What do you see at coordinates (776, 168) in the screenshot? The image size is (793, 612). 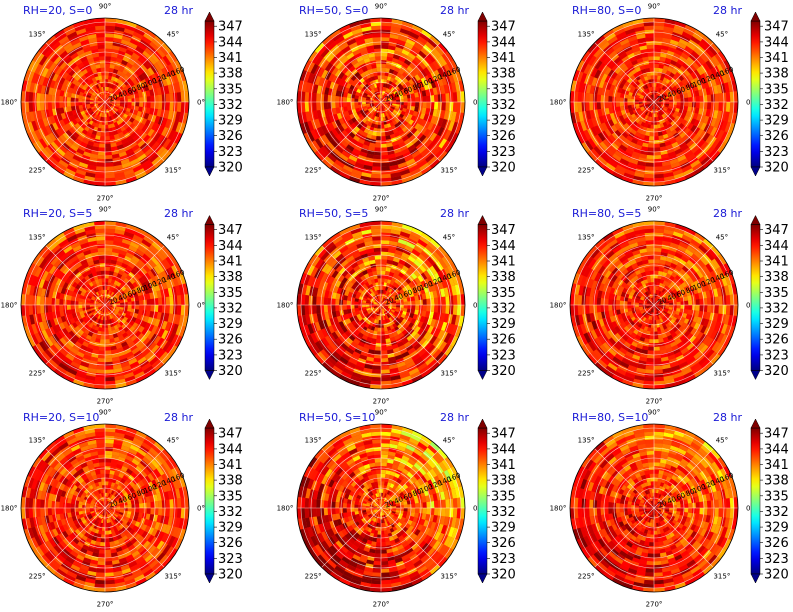 I see `colorbar-tick-label: 320` at bounding box center [776, 168].